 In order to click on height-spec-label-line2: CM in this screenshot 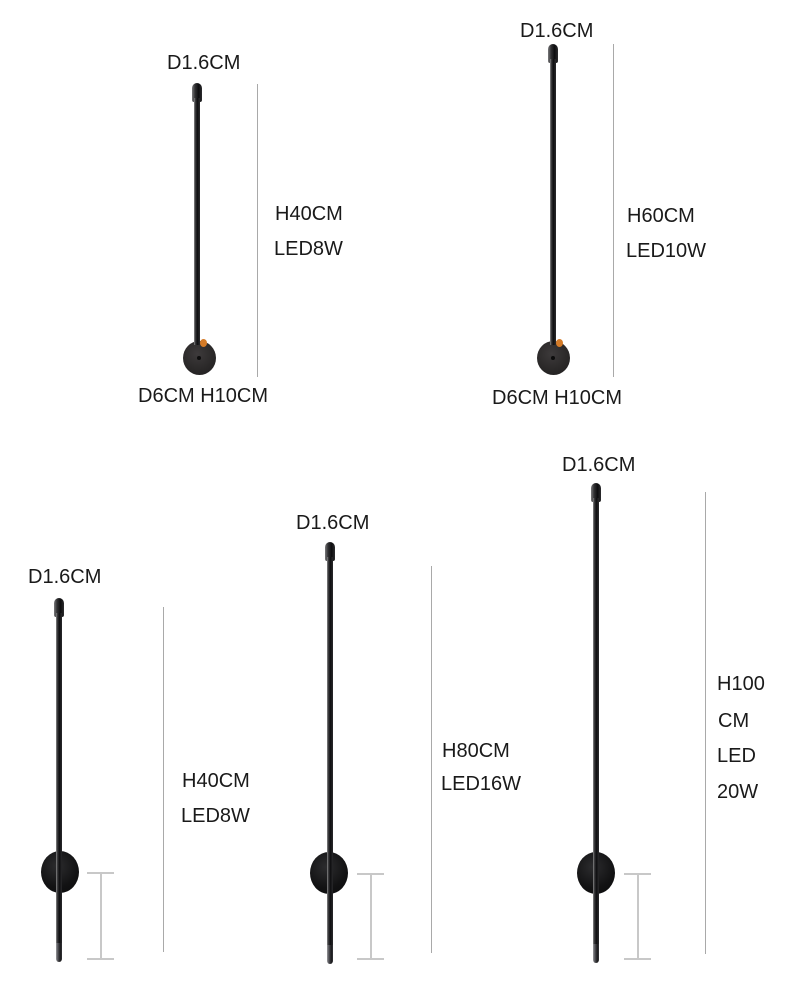, I will do `click(734, 721)`.